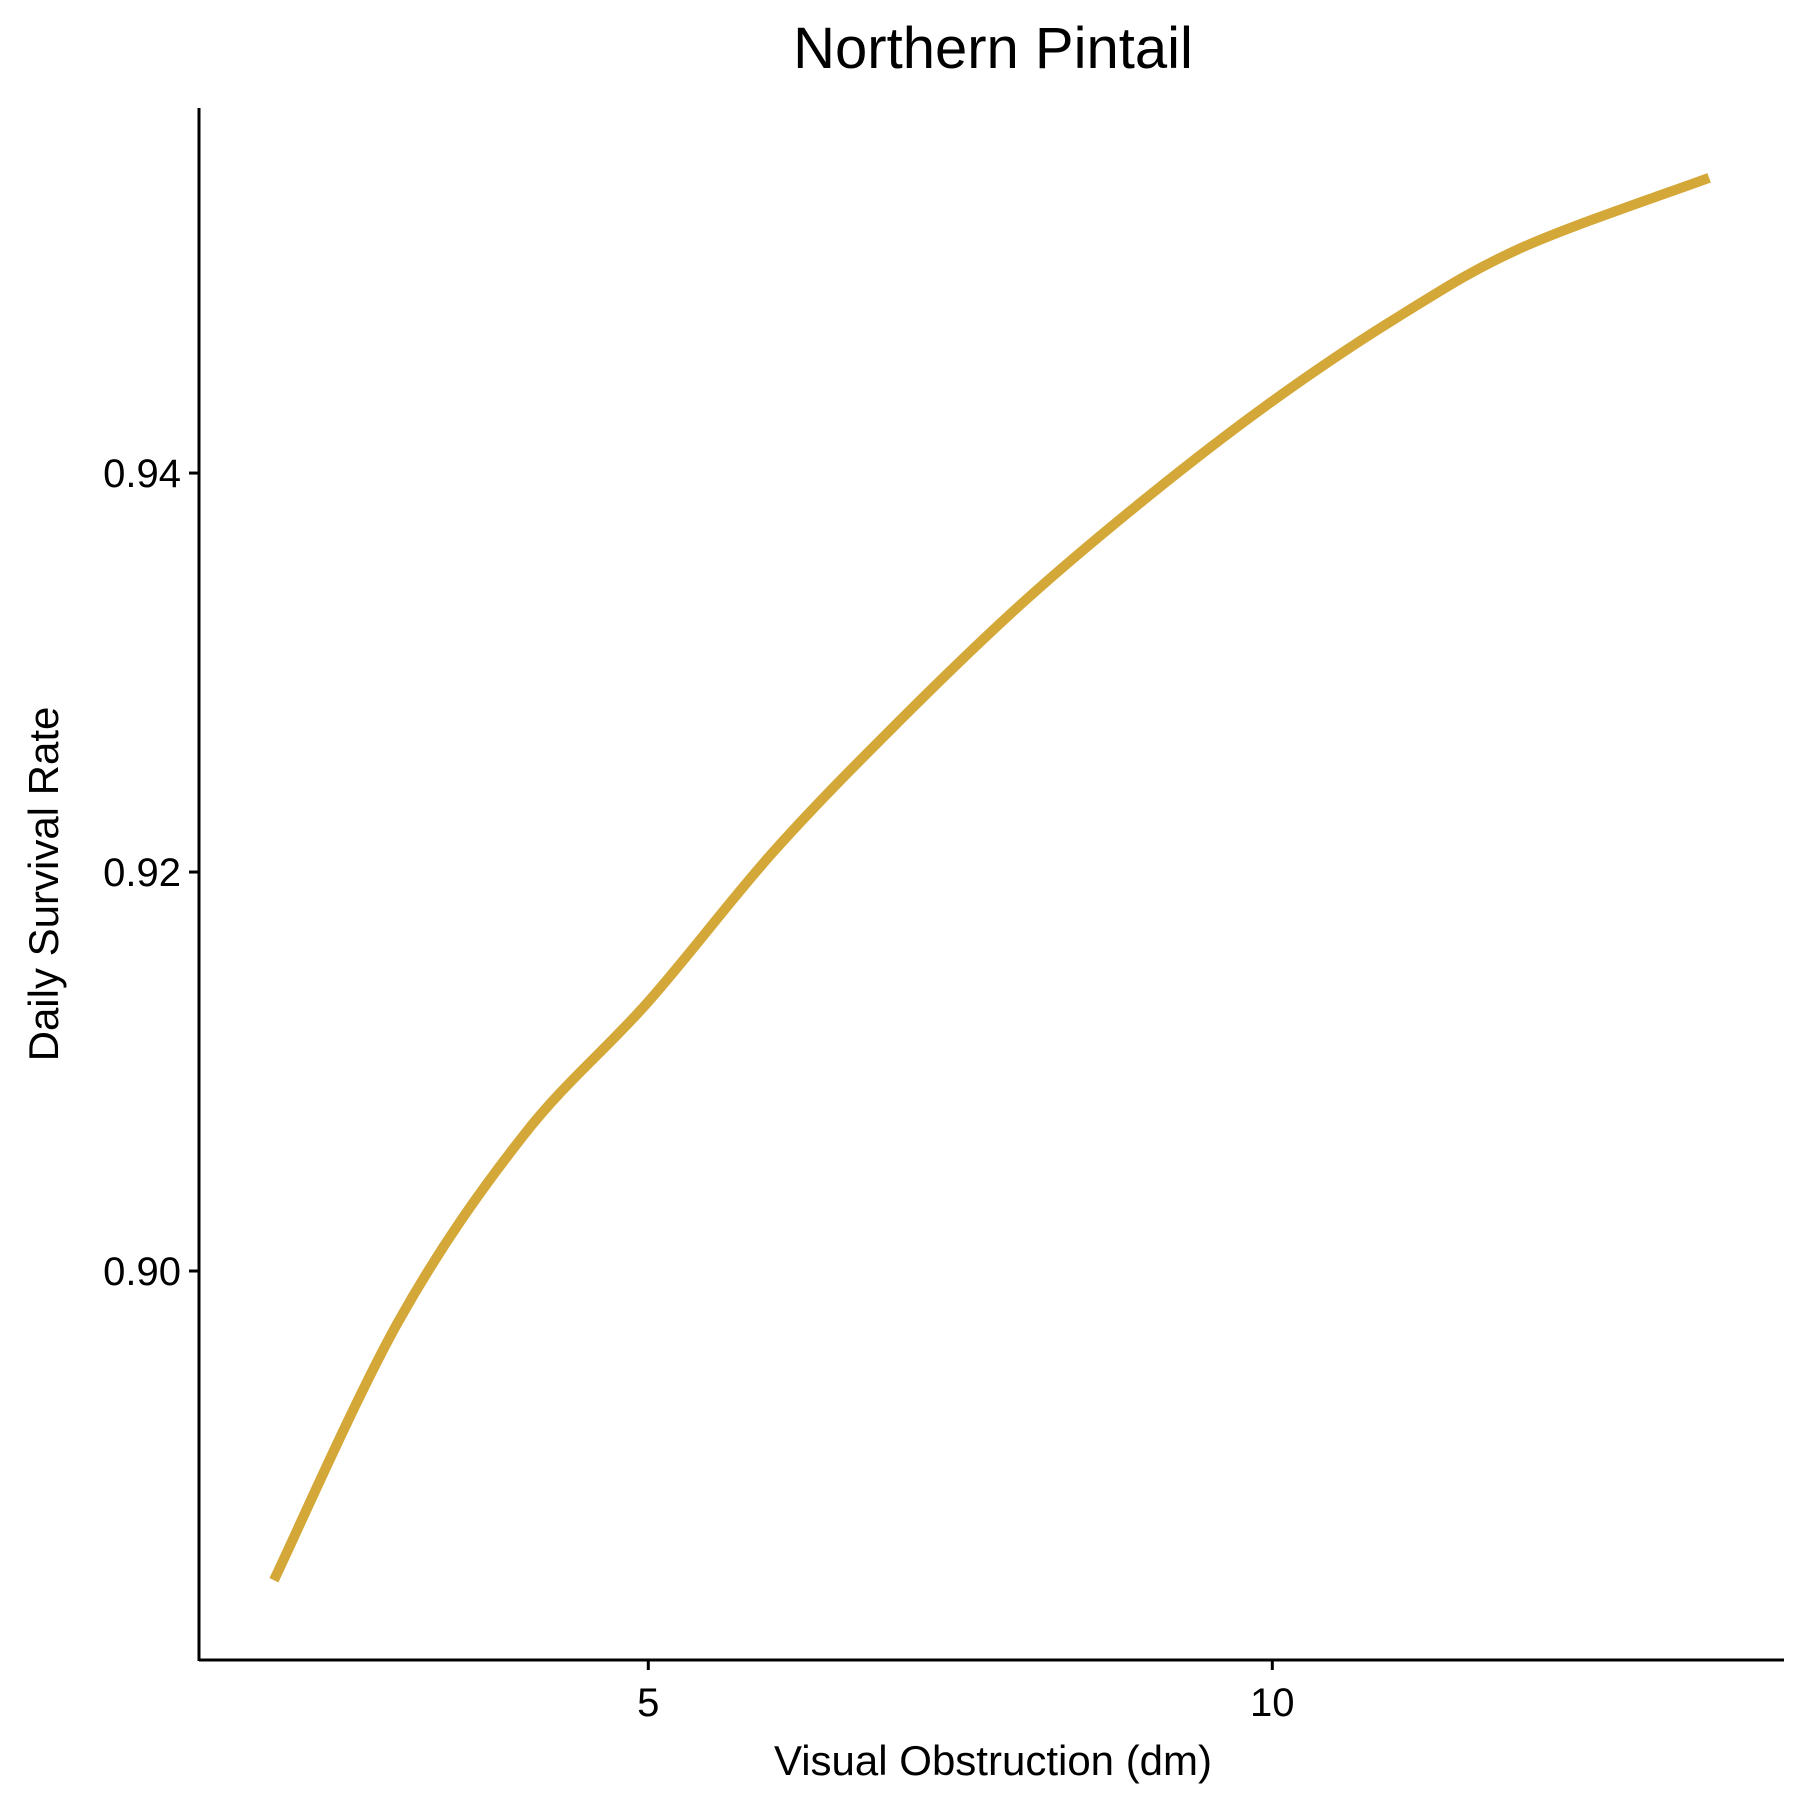  I want to click on y-tick-label: 0.92, so click(142, 873).